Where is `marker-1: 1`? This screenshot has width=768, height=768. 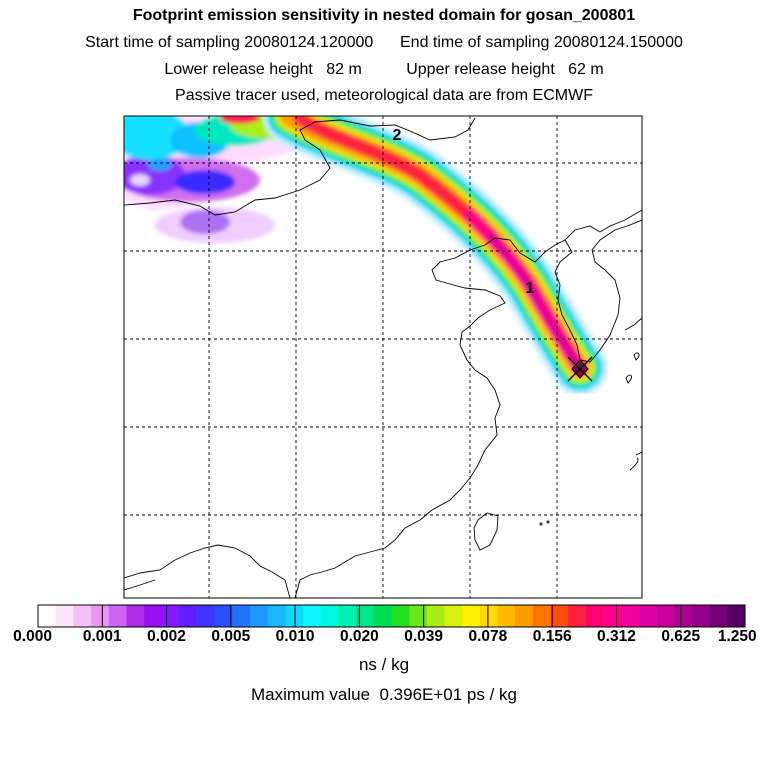 marker-1: 1 is located at coordinates (530, 288).